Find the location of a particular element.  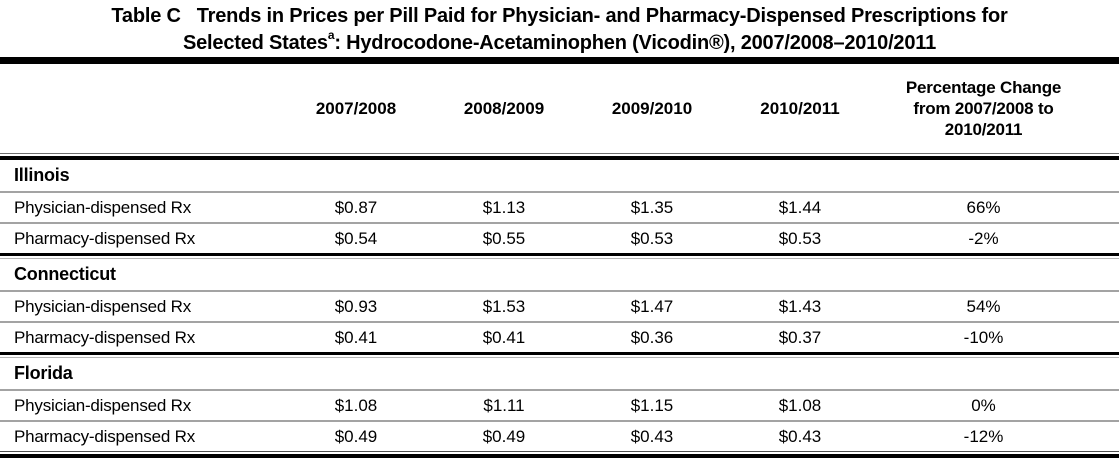

price-cell: $1.35 is located at coordinates (652, 207).